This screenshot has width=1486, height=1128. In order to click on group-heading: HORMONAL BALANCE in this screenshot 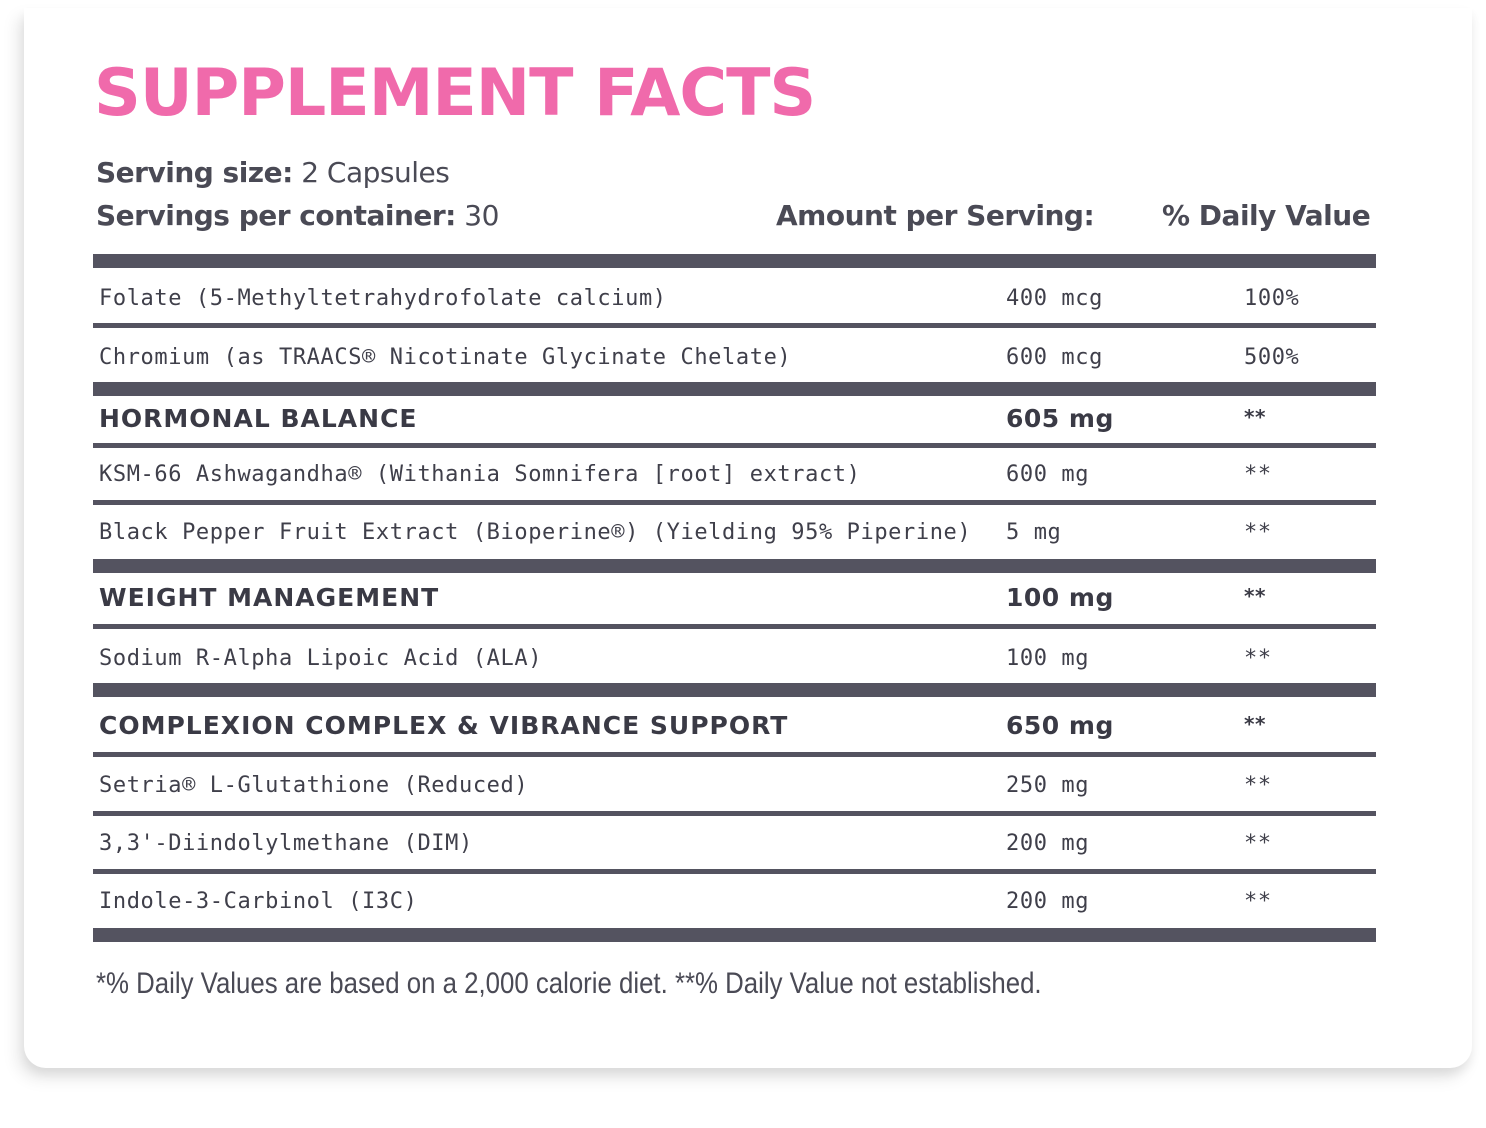, I will do `click(258, 418)`.